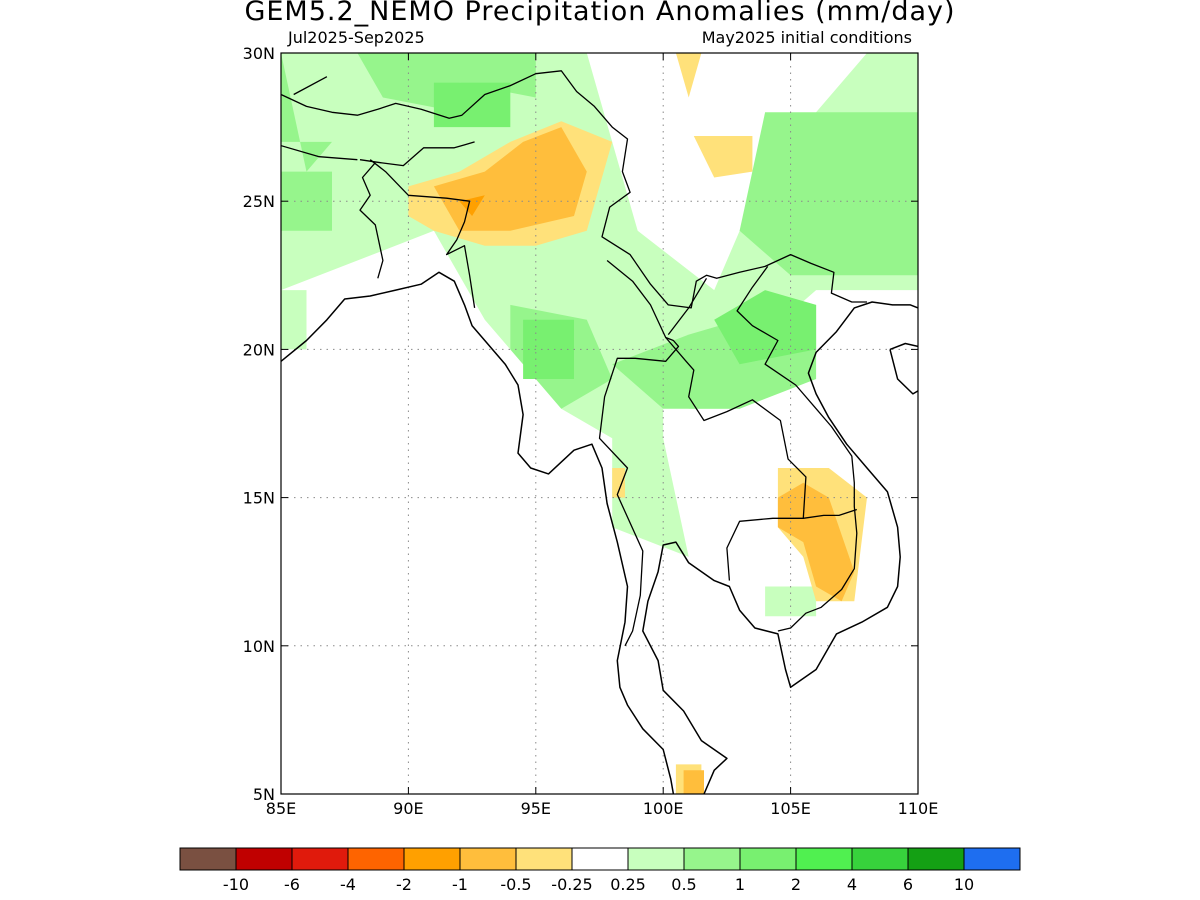 The image size is (1200, 900). What do you see at coordinates (571, 884) in the screenshot?
I see `colorbar-label: -0.25` at bounding box center [571, 884].